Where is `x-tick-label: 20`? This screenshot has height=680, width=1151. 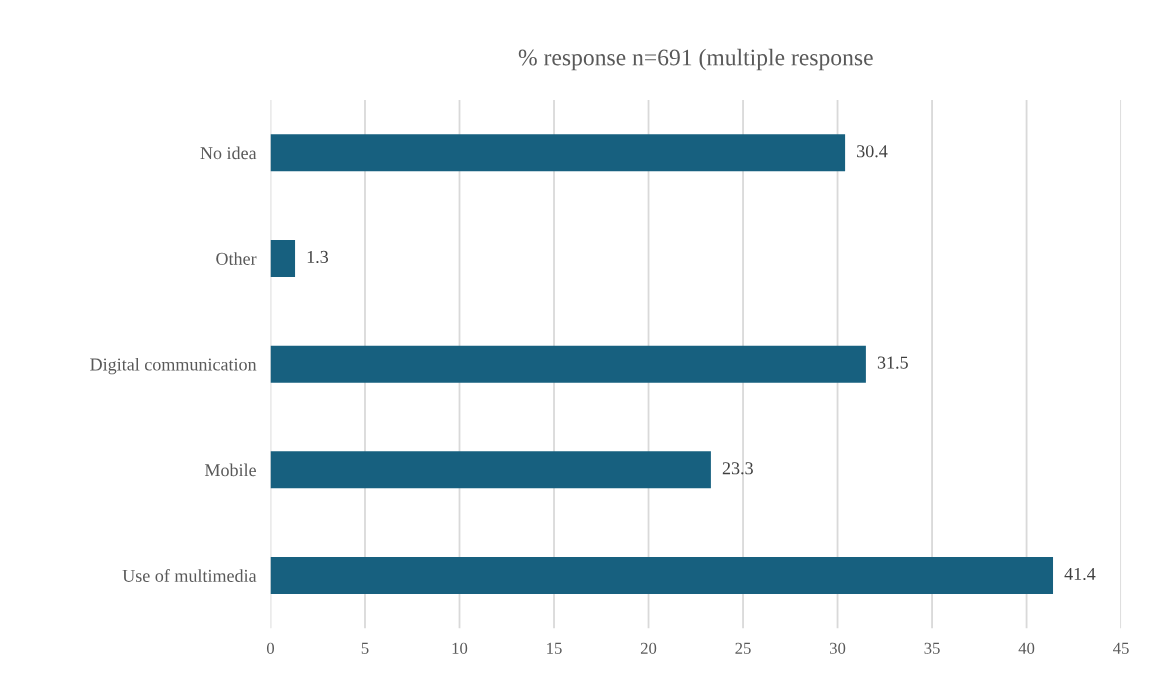
x-tick-label: 20 is located at coordinates (648, 648).